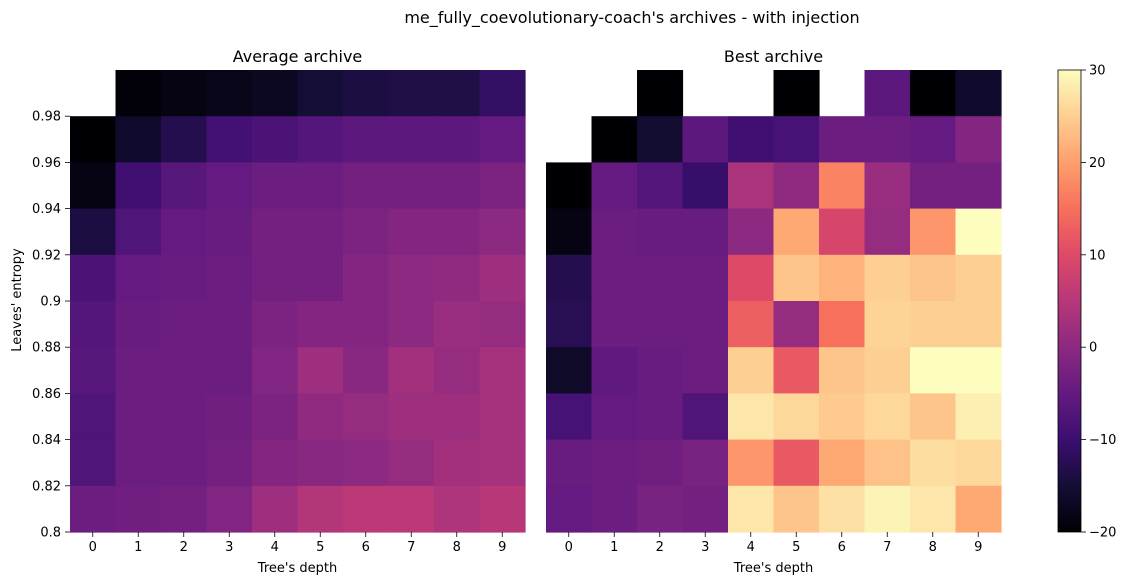 The image size is (1130, 585). What do you see at coordinates (46, 117) in the screenshot?
I see `y-tick-label: 0.98` at bounding box center [46, 117].